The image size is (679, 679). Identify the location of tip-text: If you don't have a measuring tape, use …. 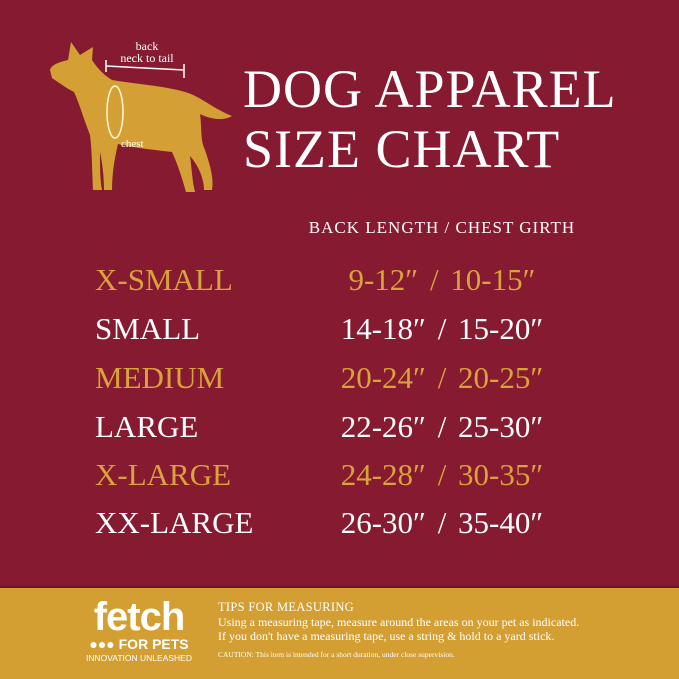
(386, 636).